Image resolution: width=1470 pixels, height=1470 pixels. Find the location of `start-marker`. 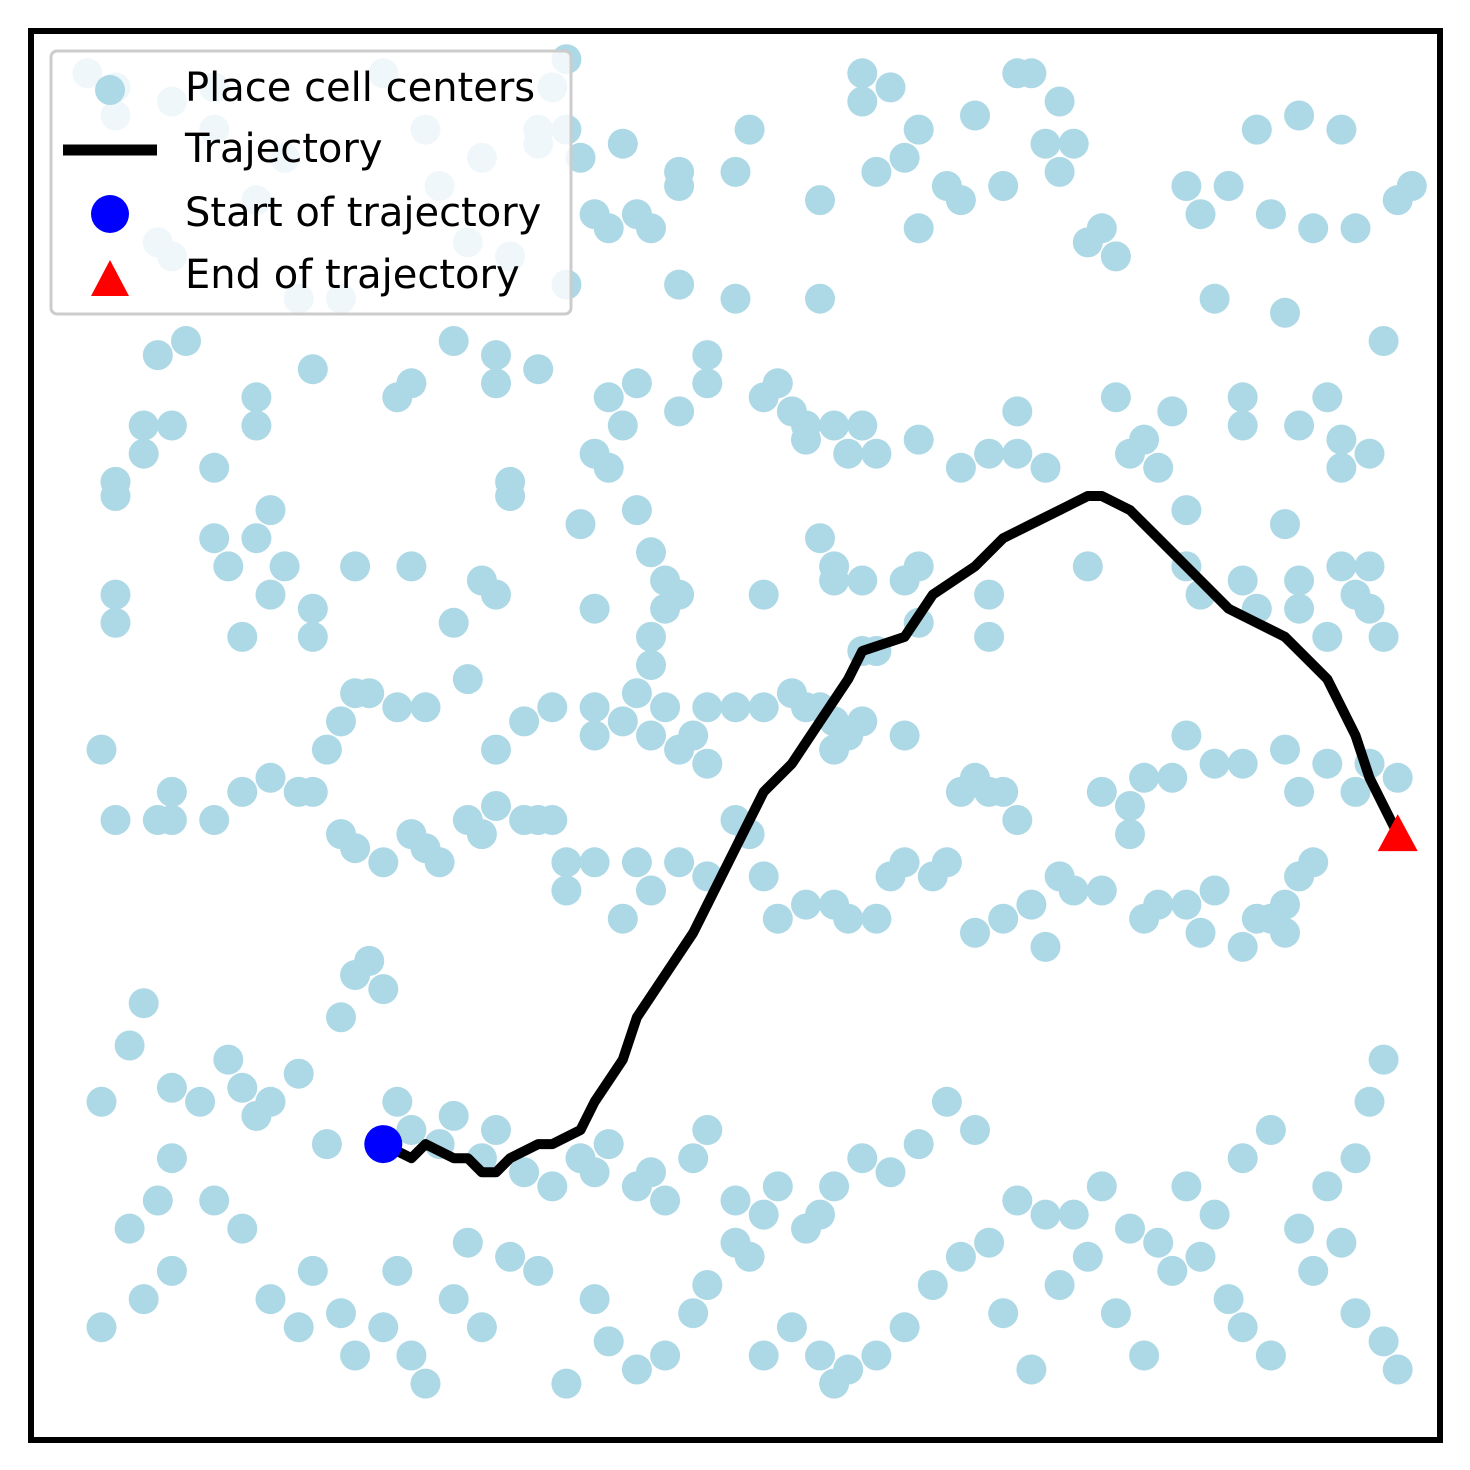

start-marker is located at coordinates (383, 1144).